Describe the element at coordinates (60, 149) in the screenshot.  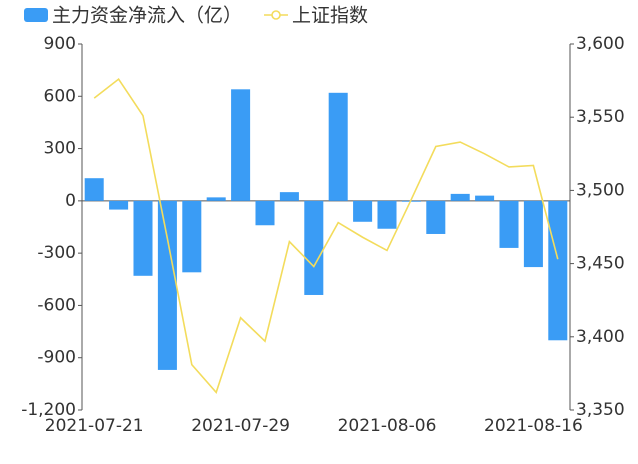
I see `y-tick-label: 300` at that location.